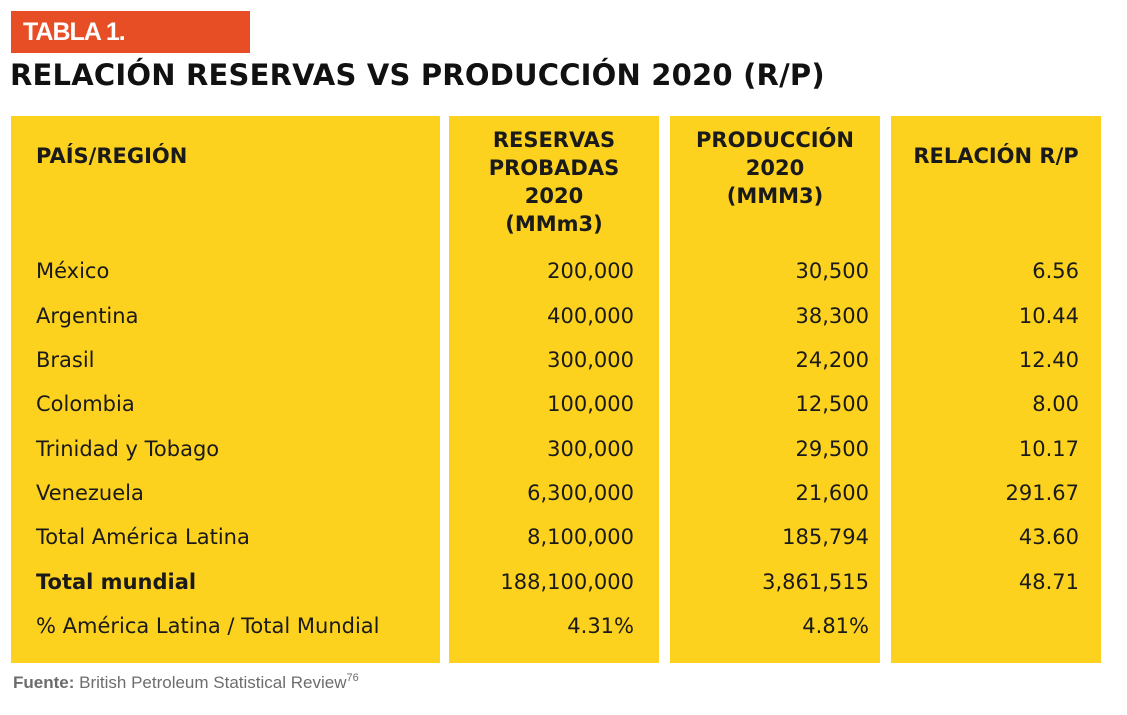 The height and width of the screenshot is (715, 1127). What do you see at coordinates (1042, 493) in the screenshot?
I see `cell-rp: 291.67` at bounding box center [1042, 493].